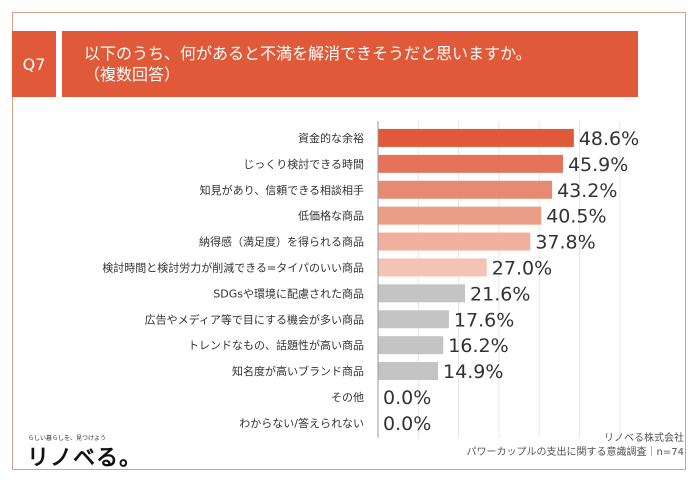 The width and height of the screenshot is (700, 484). Describe the element at coordinates (331, 216) in the screenshot. I see `category-label: 低価格な商品` at that location.